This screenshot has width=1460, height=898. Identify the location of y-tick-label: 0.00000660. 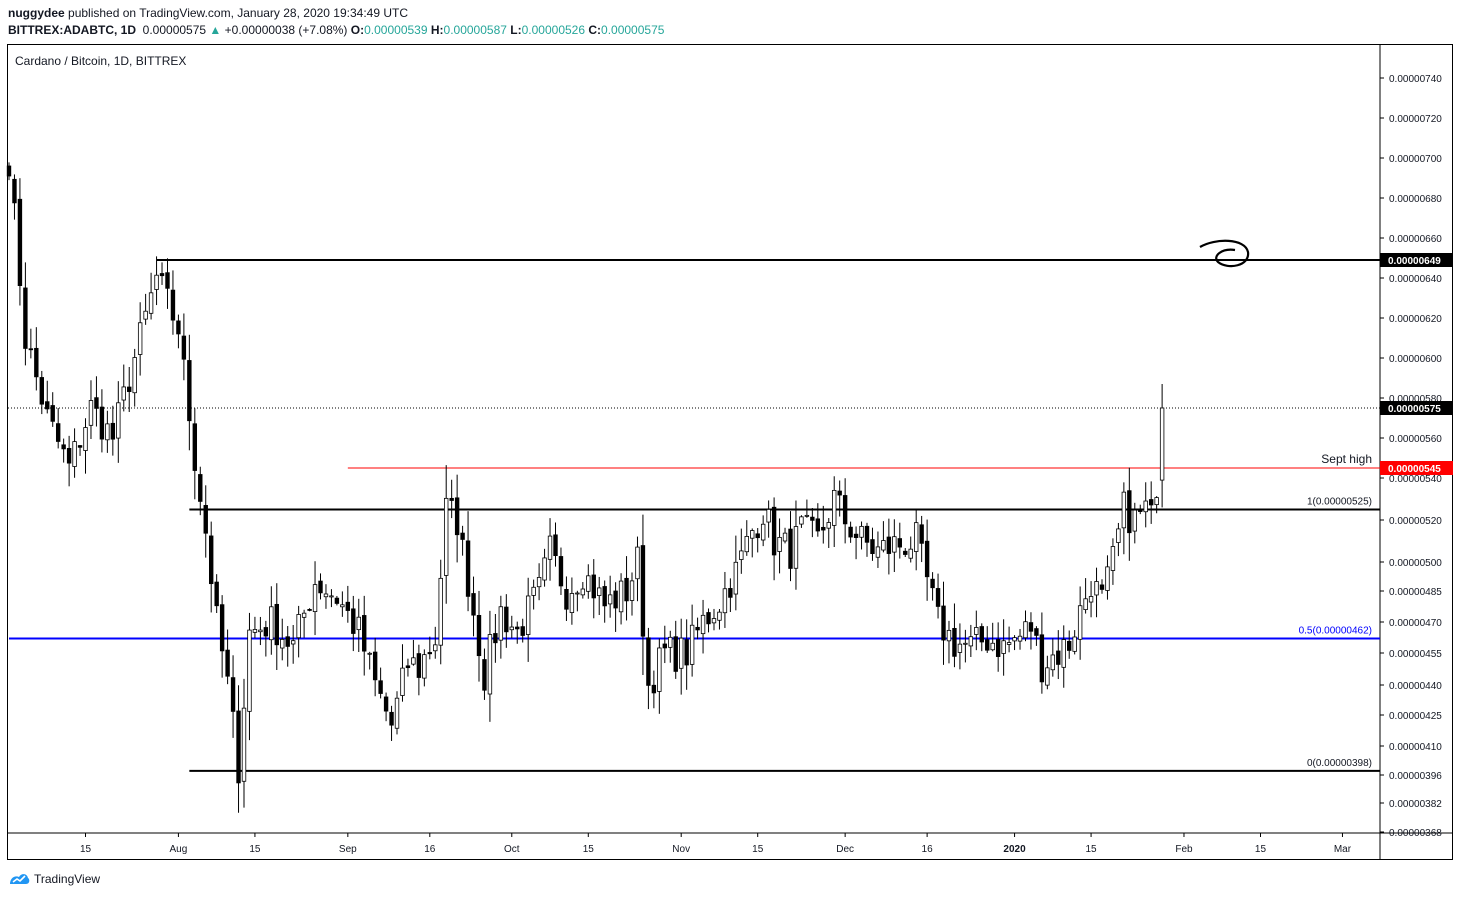
(1415, 239).